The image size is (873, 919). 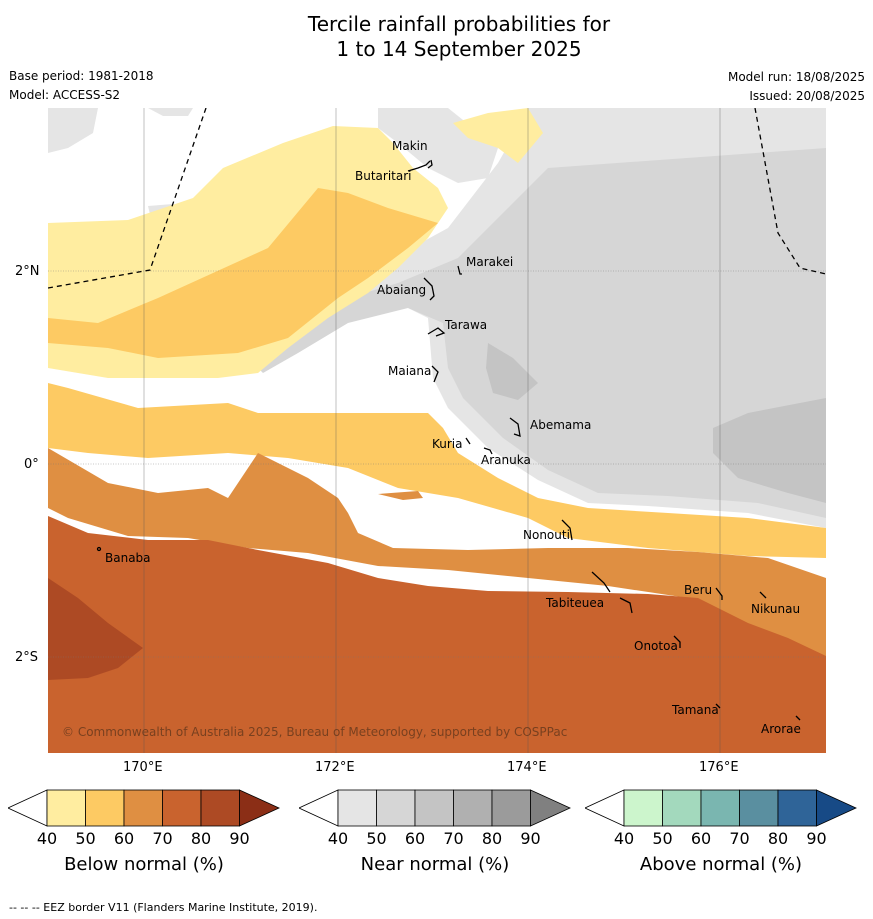 What do you see at coordinates (816, 838) in the screenshot?
I see `above-tick-90: 90` at bounding box center [816, 838].